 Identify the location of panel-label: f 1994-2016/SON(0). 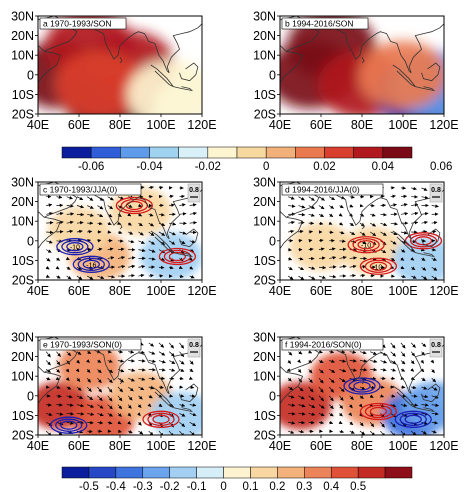
(323, 345).